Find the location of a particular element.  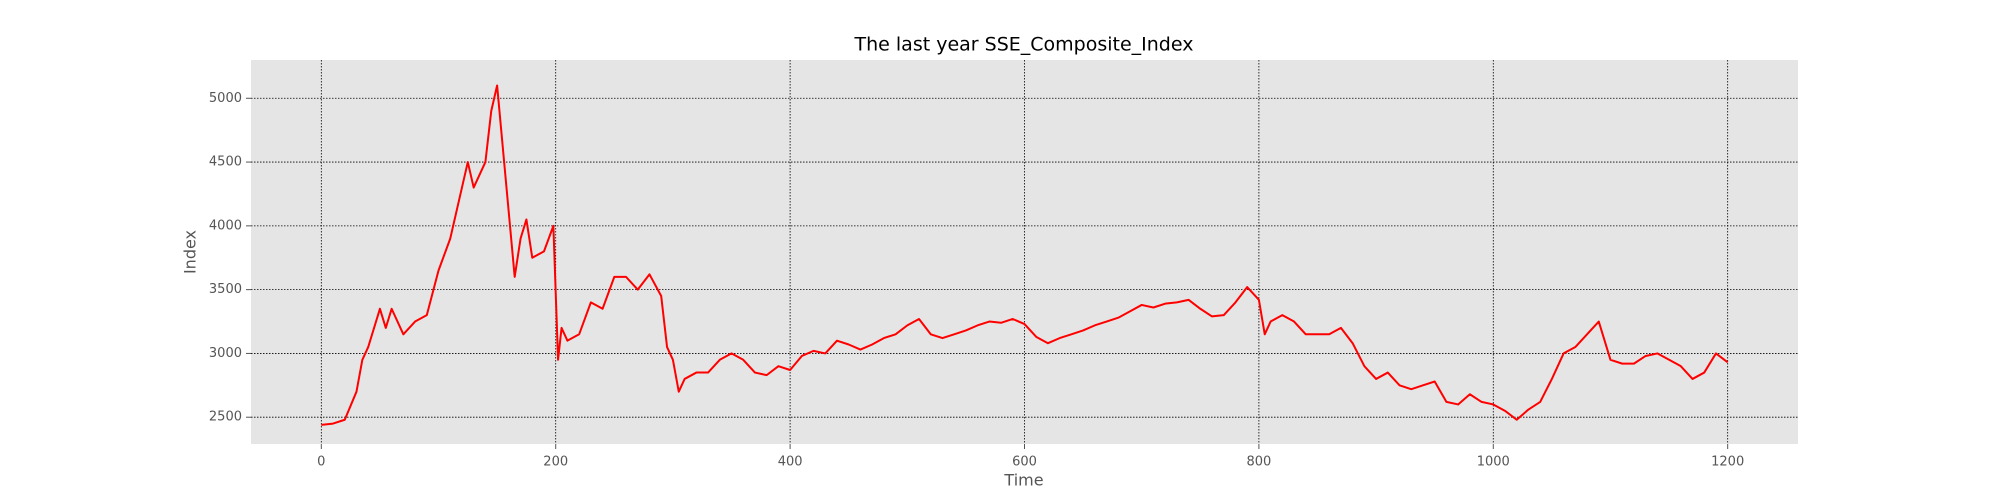

y-tick-label: 4500 is located at coordinates (225, 162).